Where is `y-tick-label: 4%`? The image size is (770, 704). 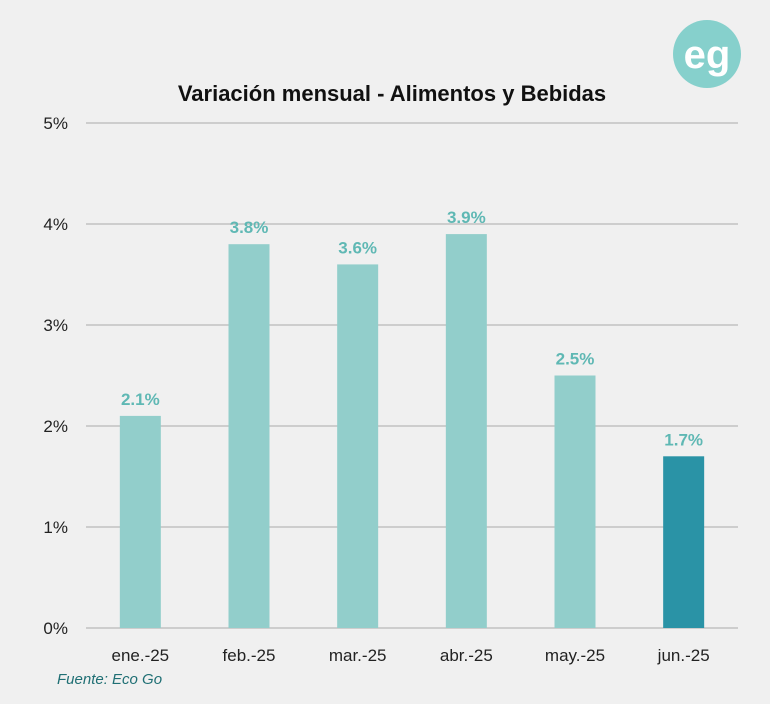
y-tick-label: 4% is located at coordinates (55, 224).